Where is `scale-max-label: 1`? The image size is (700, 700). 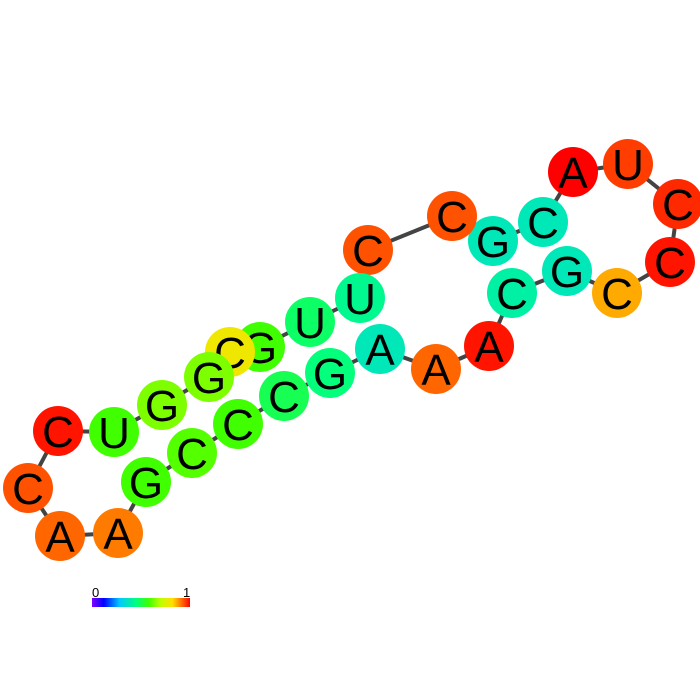 scale-max-label: 1 is located at coordinates (186, 592).